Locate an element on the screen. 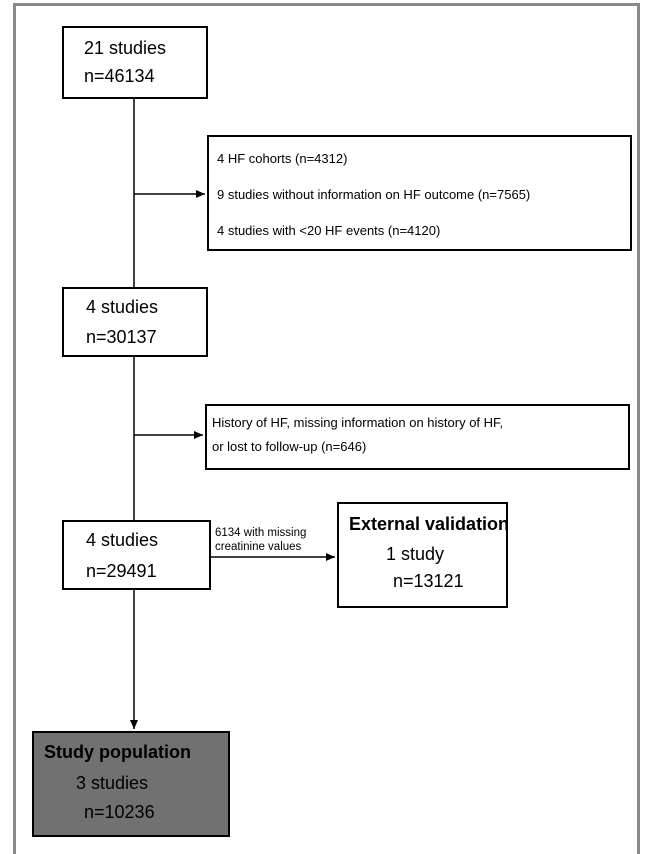 This screenshot has width=645, height=854. exclusion-1-item-3: 4 studies with <20 HF events (n=4120) is located at coordinates (329, 230).